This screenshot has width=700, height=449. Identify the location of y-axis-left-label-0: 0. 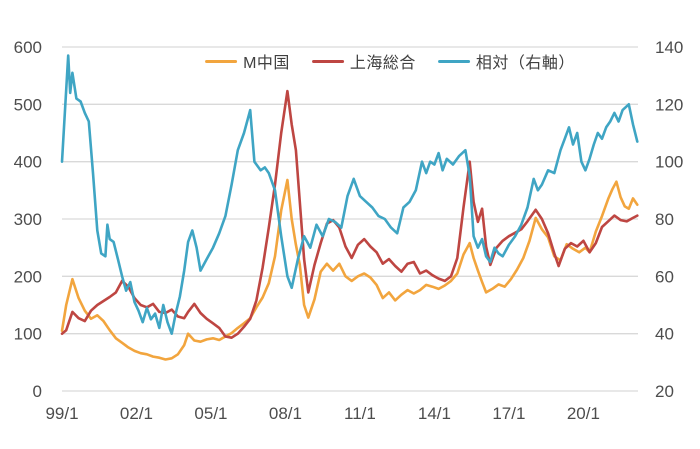
(37, 391).